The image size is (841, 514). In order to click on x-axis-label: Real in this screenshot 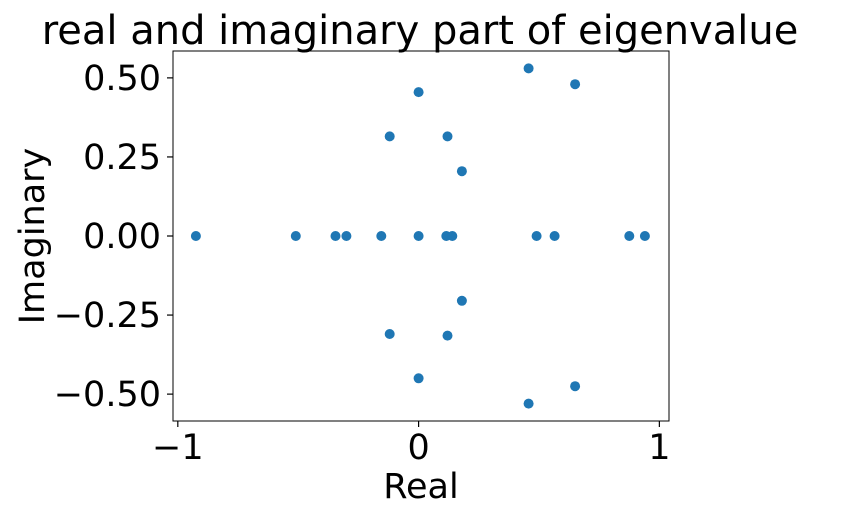, I will do `click(420, 487)`.